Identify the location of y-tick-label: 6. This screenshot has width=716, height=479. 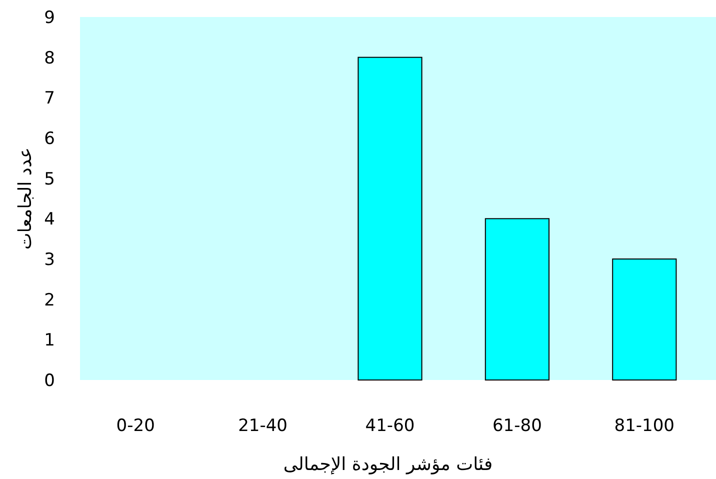
(49, 139).